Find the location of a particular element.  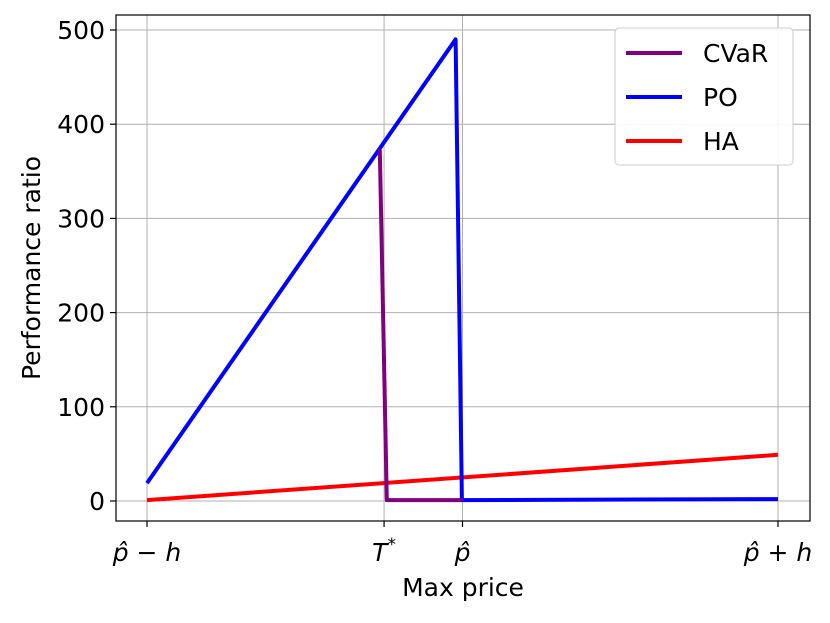

legend-label-cvar: CVaR is located at coordinates (735, 53).